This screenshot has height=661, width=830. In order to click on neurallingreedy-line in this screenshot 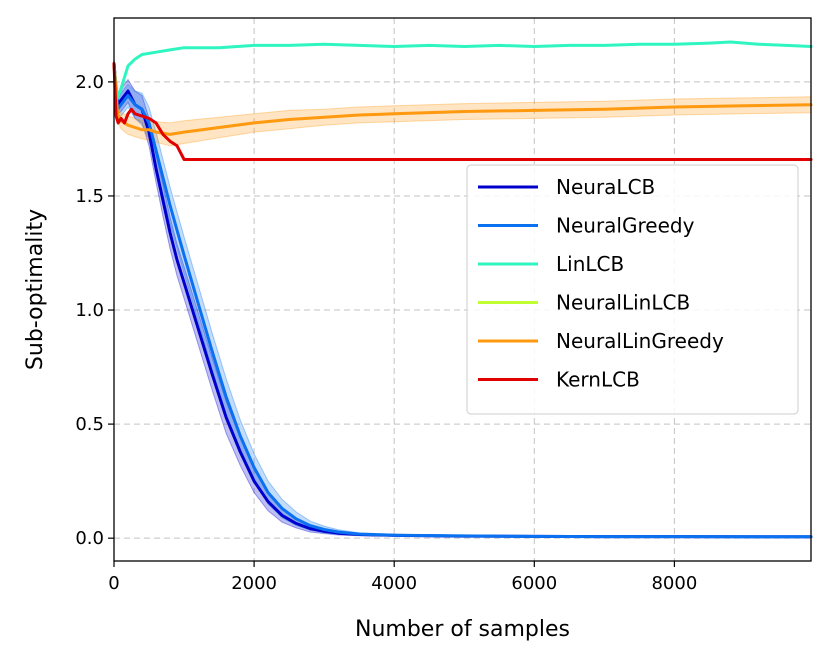, I will do `click(462, 99)`.